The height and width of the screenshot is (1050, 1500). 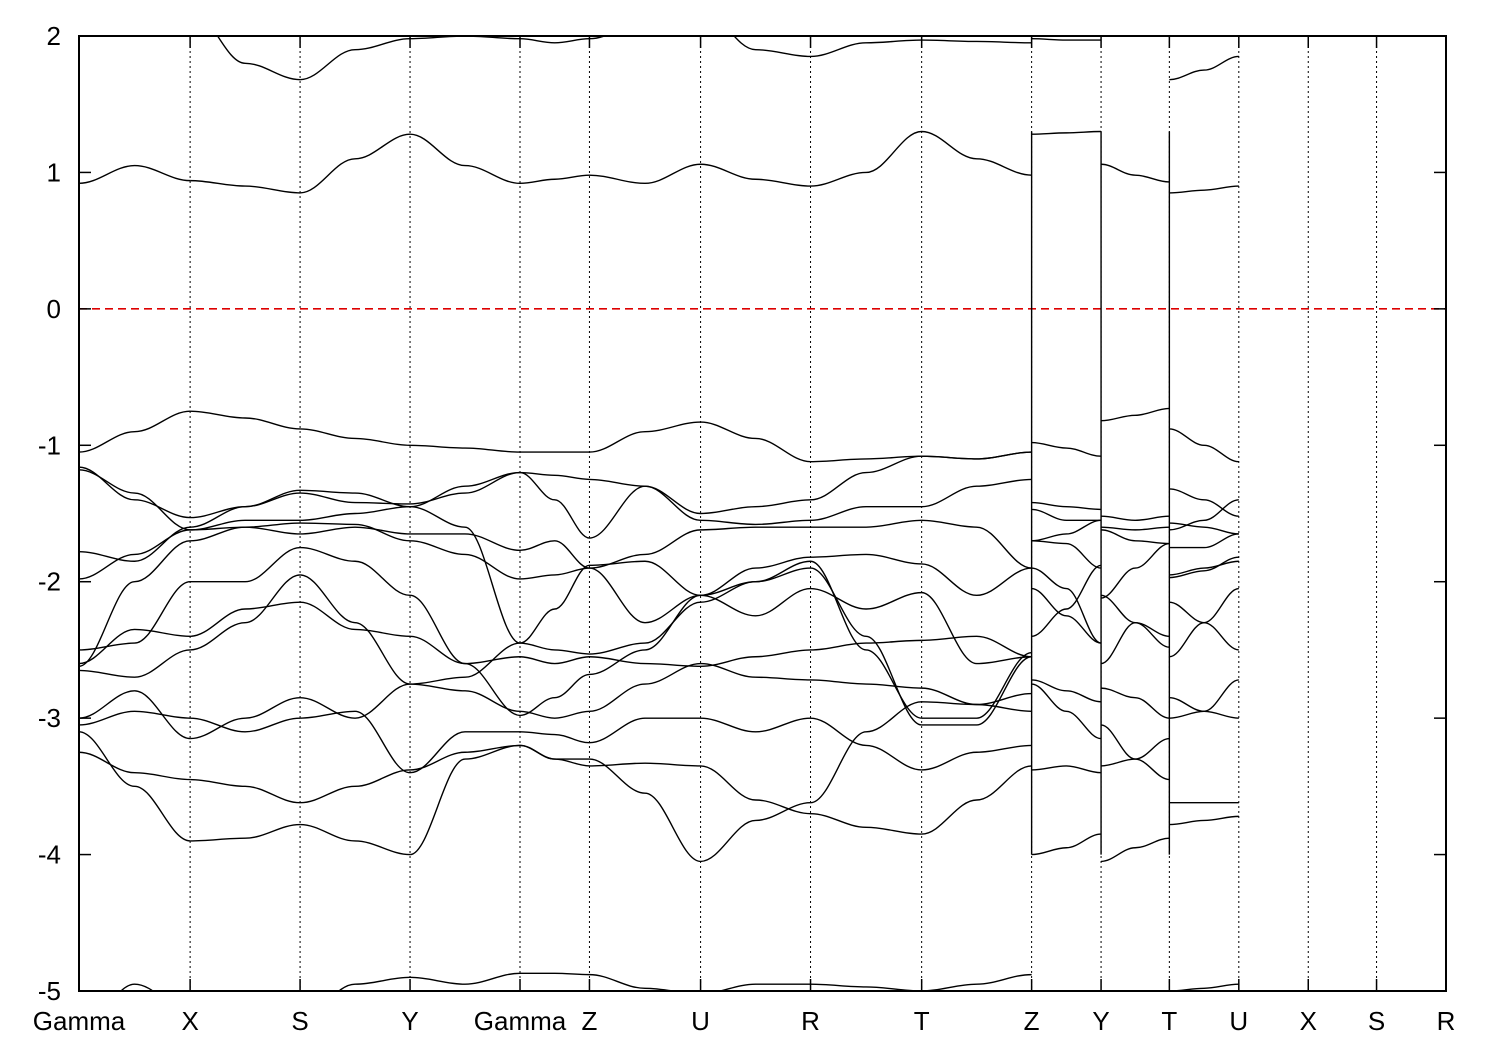 What do you see at coordinates (49, 855) in the screenshot?
I see `y-tick-label: -4` at bounding box center [49, 855].